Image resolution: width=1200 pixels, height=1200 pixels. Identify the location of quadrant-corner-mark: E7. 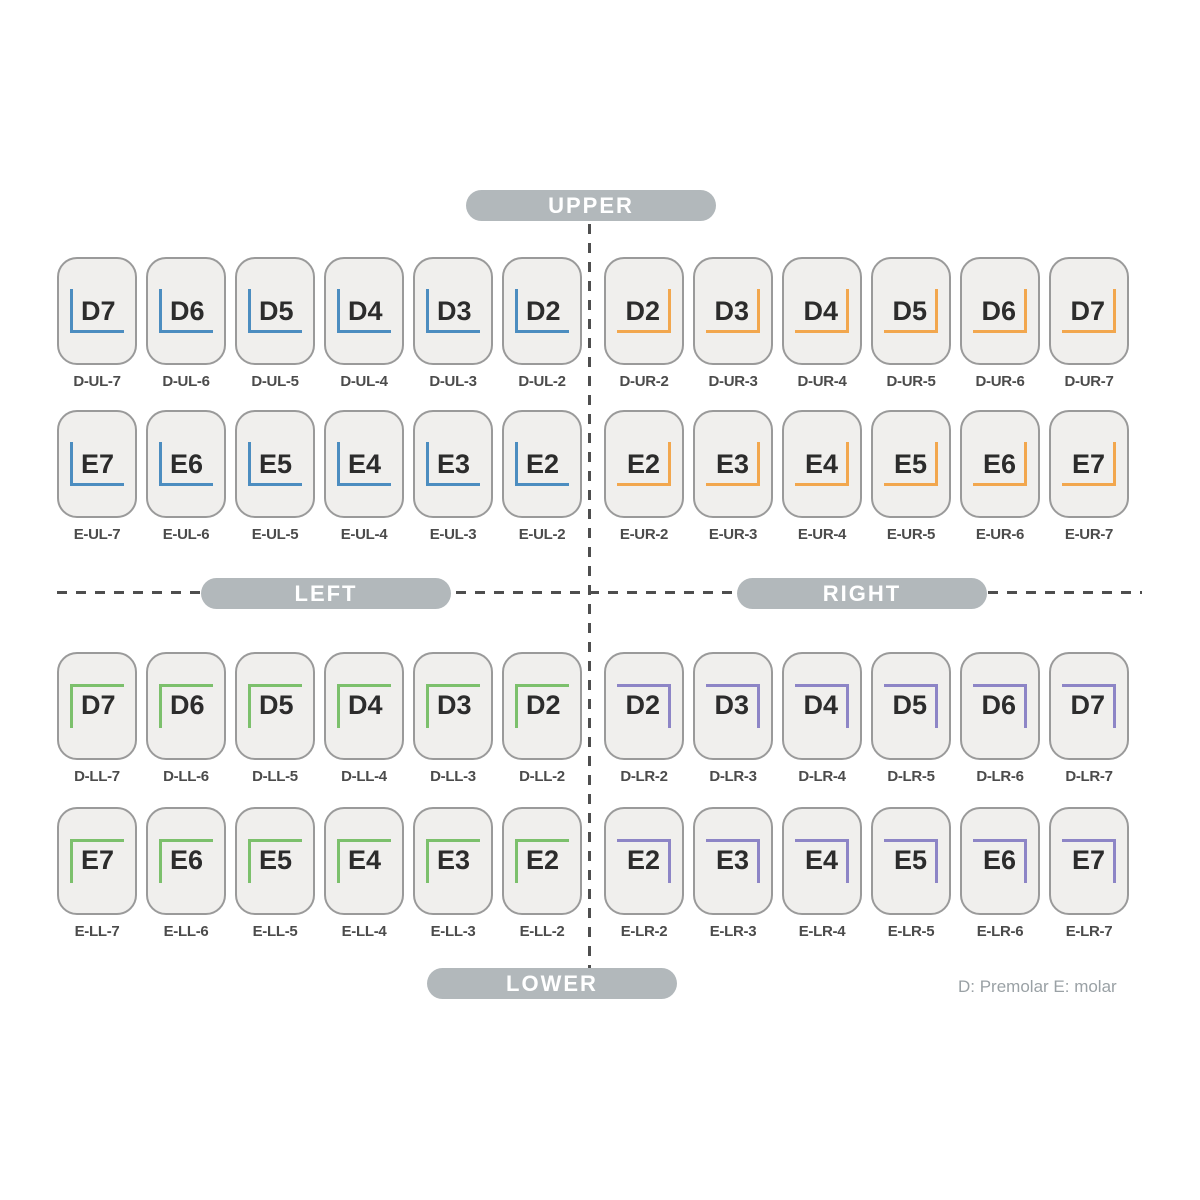
(1089, 464).